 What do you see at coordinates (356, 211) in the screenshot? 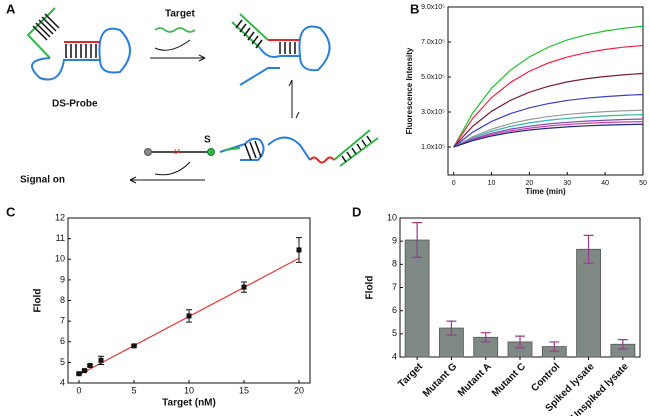
I see `panel-label: D` at bounding box center [356, 211].